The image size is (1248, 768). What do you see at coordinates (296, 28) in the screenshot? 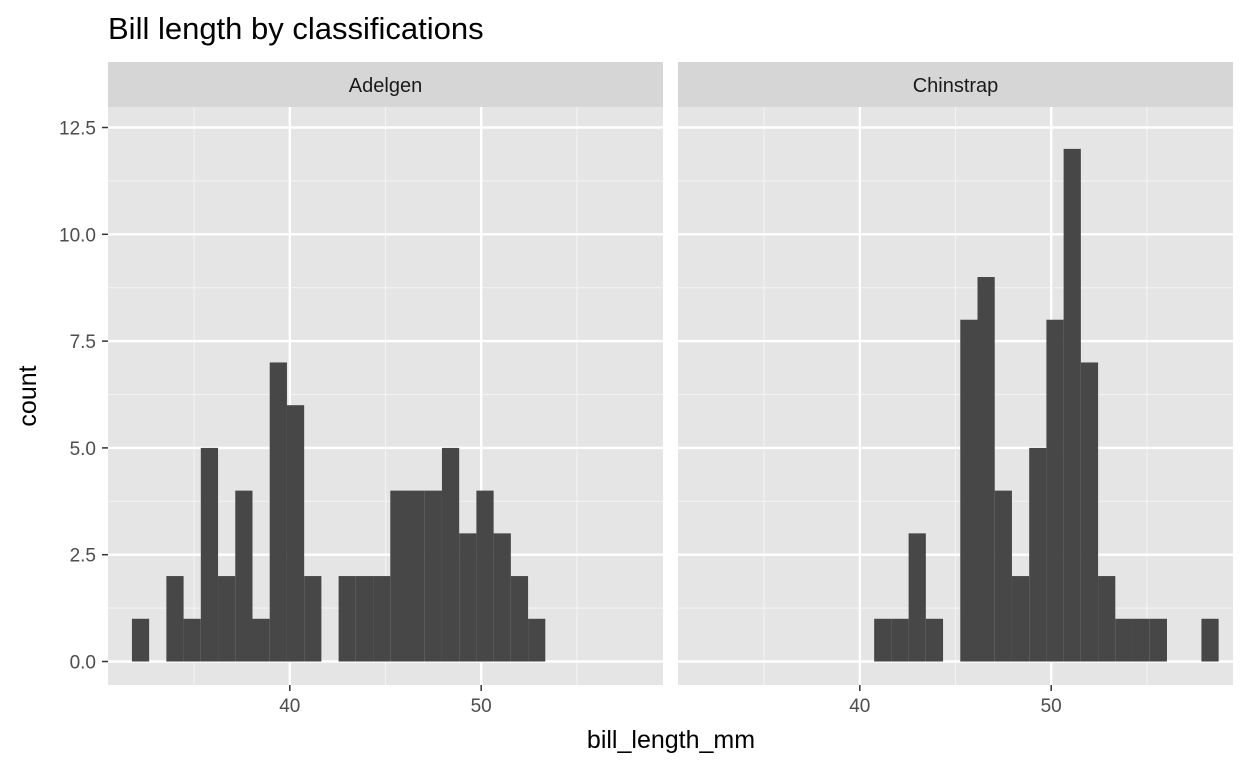
I see `chart-title: Bill length by classifications` at bounding box center [296, 28].